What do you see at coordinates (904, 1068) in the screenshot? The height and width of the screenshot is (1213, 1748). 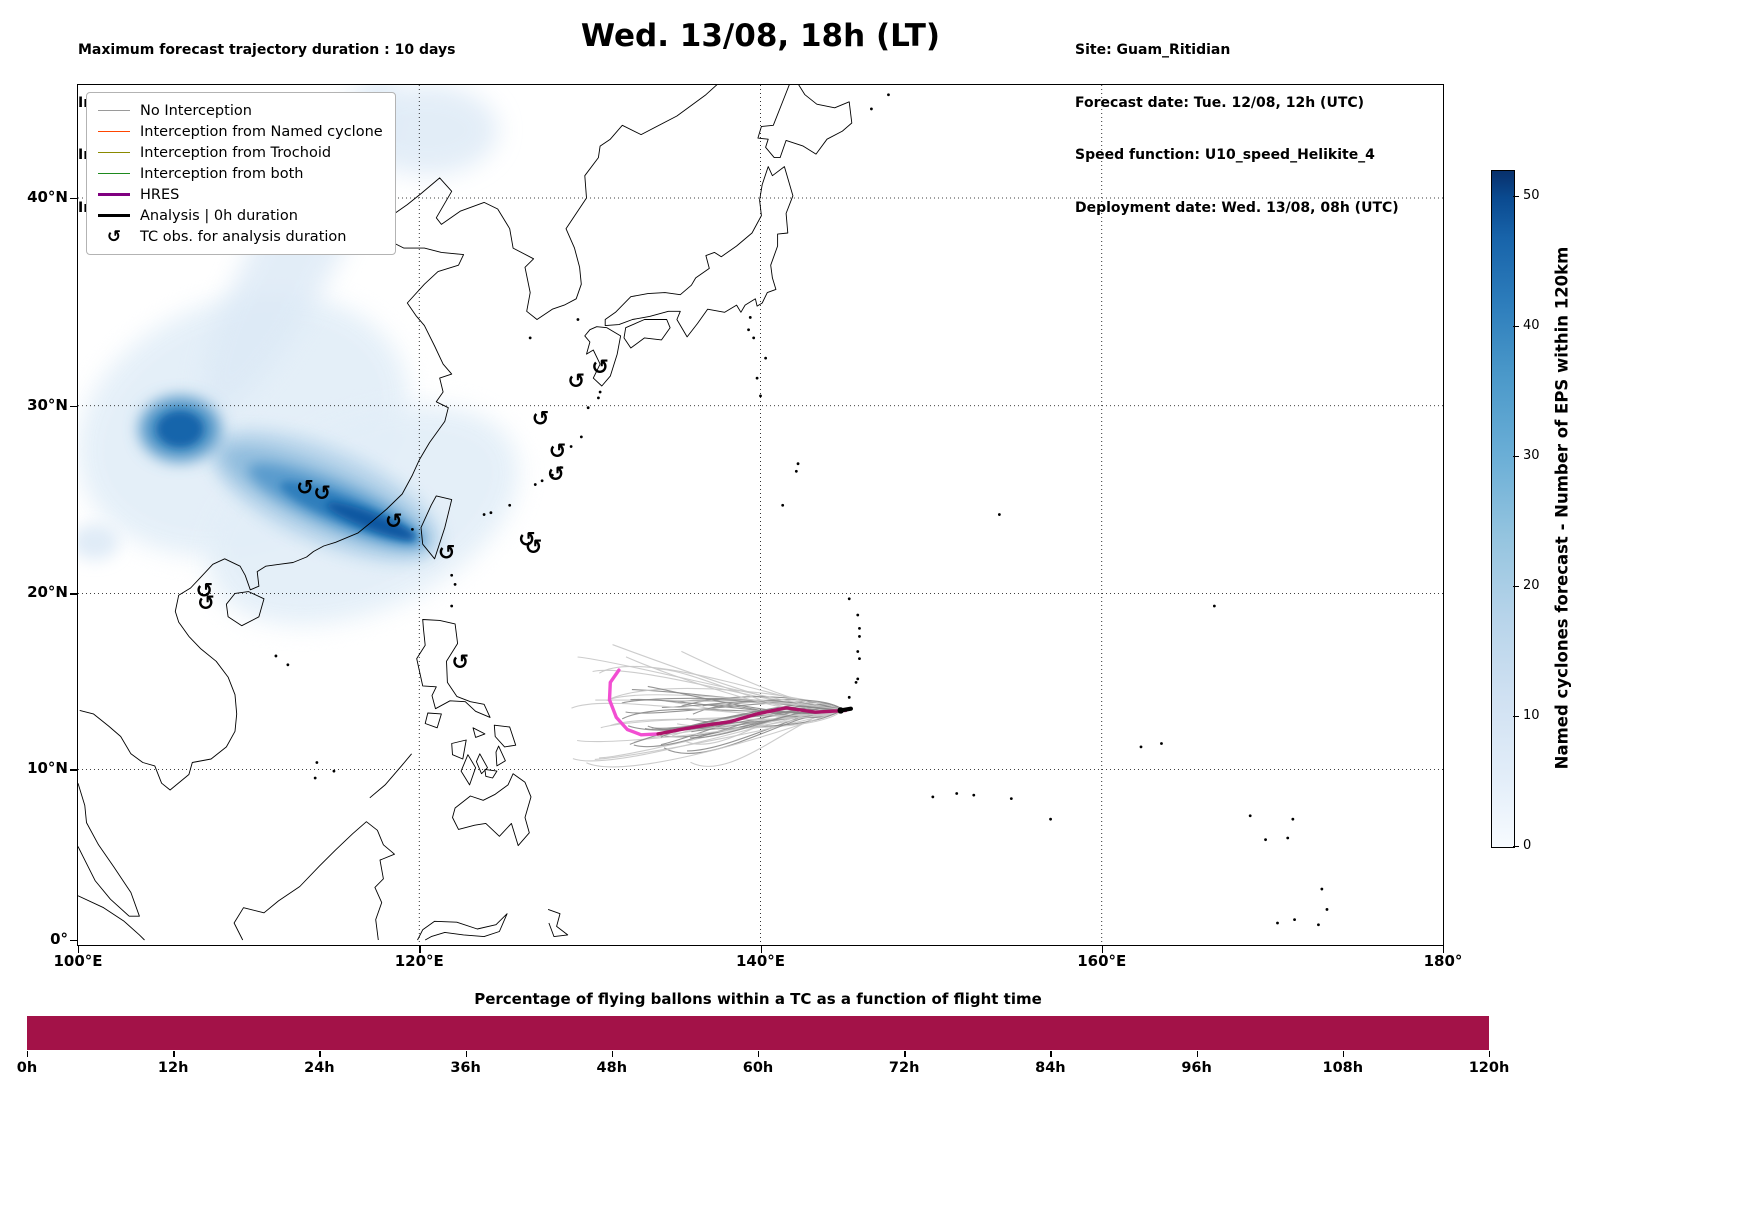 I see `flight-time-tick-label: 72h` at bounding box center [904, 1068].